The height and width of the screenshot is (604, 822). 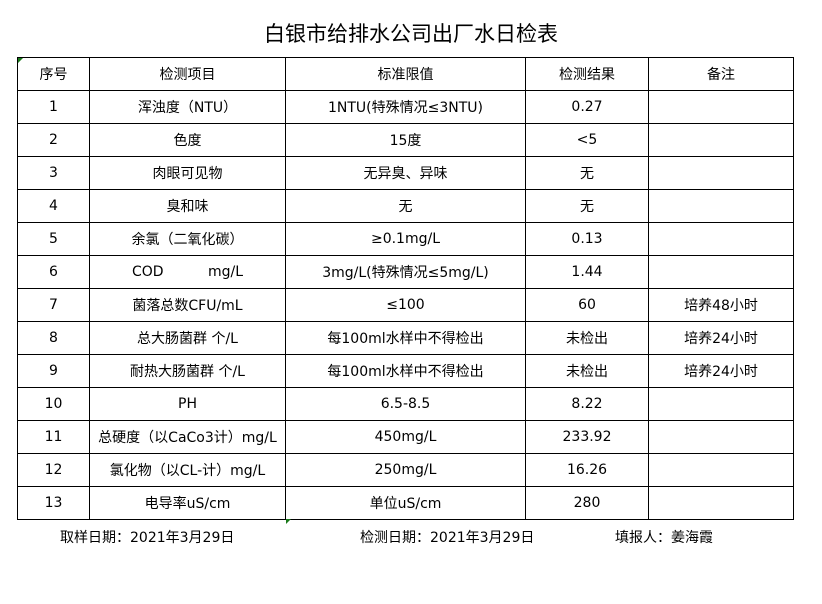 What do you see at coordinates (187, 272) in the screenshot?
I see `table-cell: COD mg/L` at bounding box center [187, 272].